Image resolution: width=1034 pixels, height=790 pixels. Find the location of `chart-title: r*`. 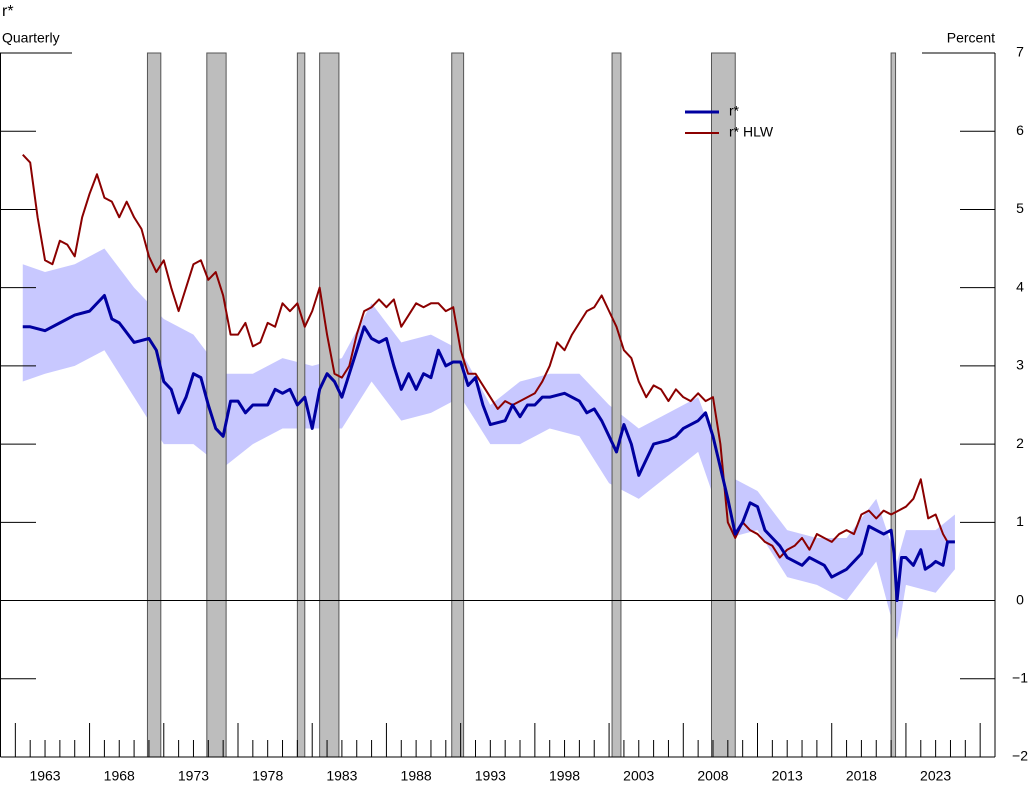

chart-title: r* is located at coordinates (8, 11).